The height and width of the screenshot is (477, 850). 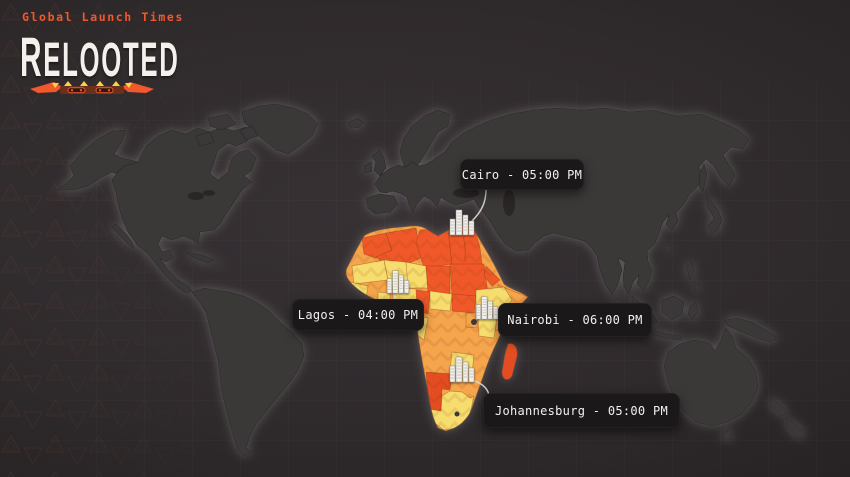 I want to click on lake-victoria, so click(x=474, y=322).